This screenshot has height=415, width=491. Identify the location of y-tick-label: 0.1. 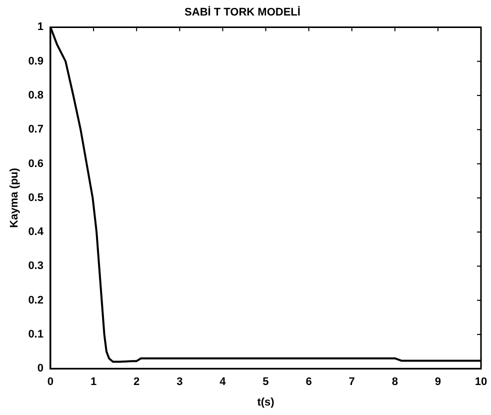
(36, 334).